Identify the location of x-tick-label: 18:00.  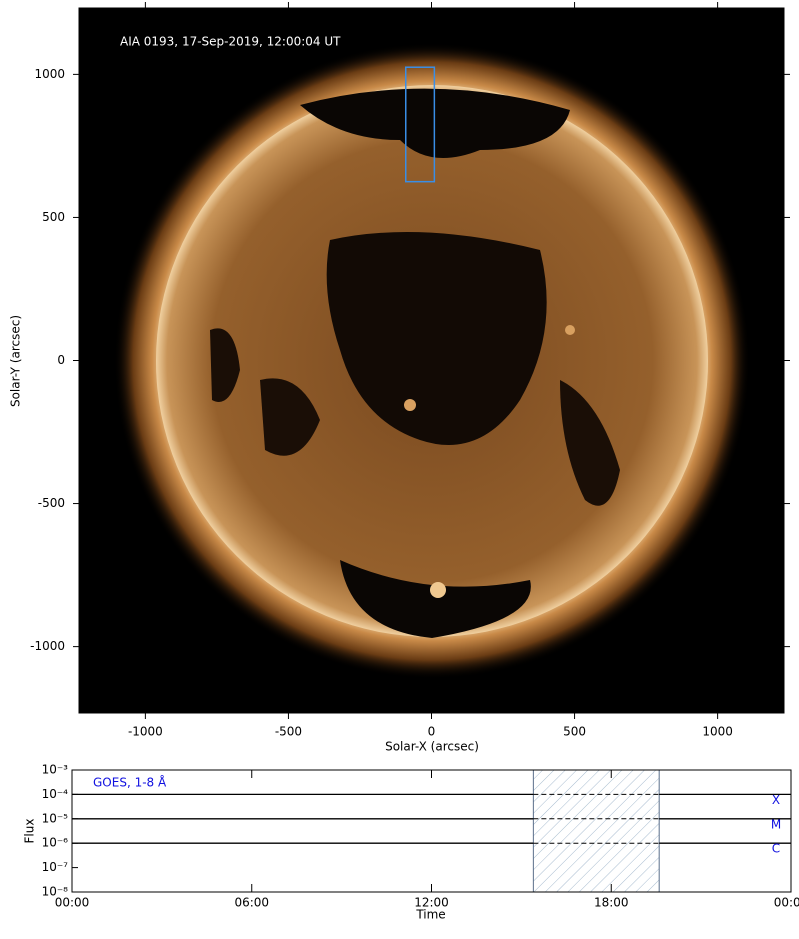
(611, 903).